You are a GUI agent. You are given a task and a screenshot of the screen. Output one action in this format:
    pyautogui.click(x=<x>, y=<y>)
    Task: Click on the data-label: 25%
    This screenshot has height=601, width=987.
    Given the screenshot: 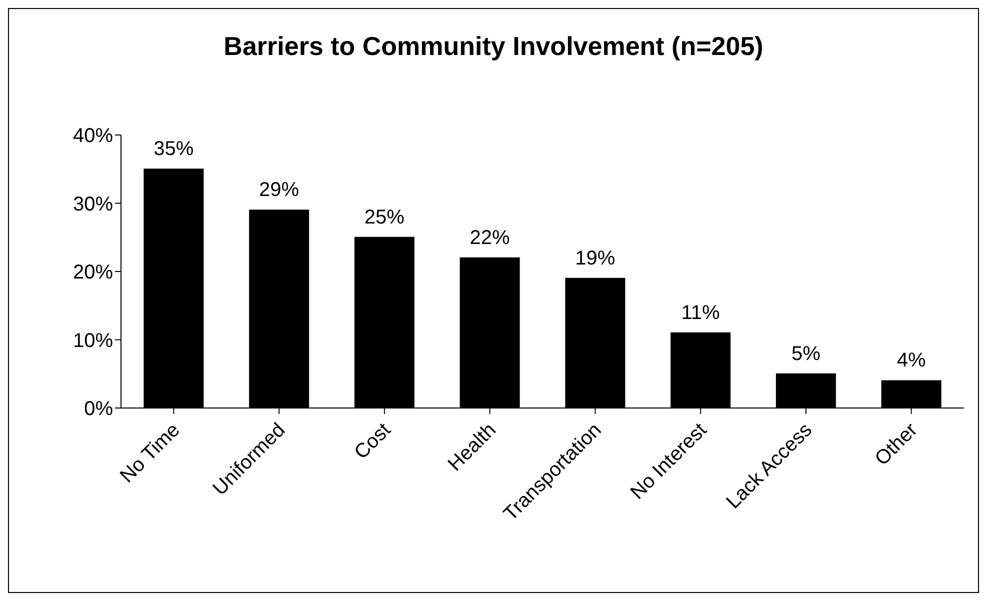 What is the action you would take?
    pyautogui.click(x=384, y=217)
    